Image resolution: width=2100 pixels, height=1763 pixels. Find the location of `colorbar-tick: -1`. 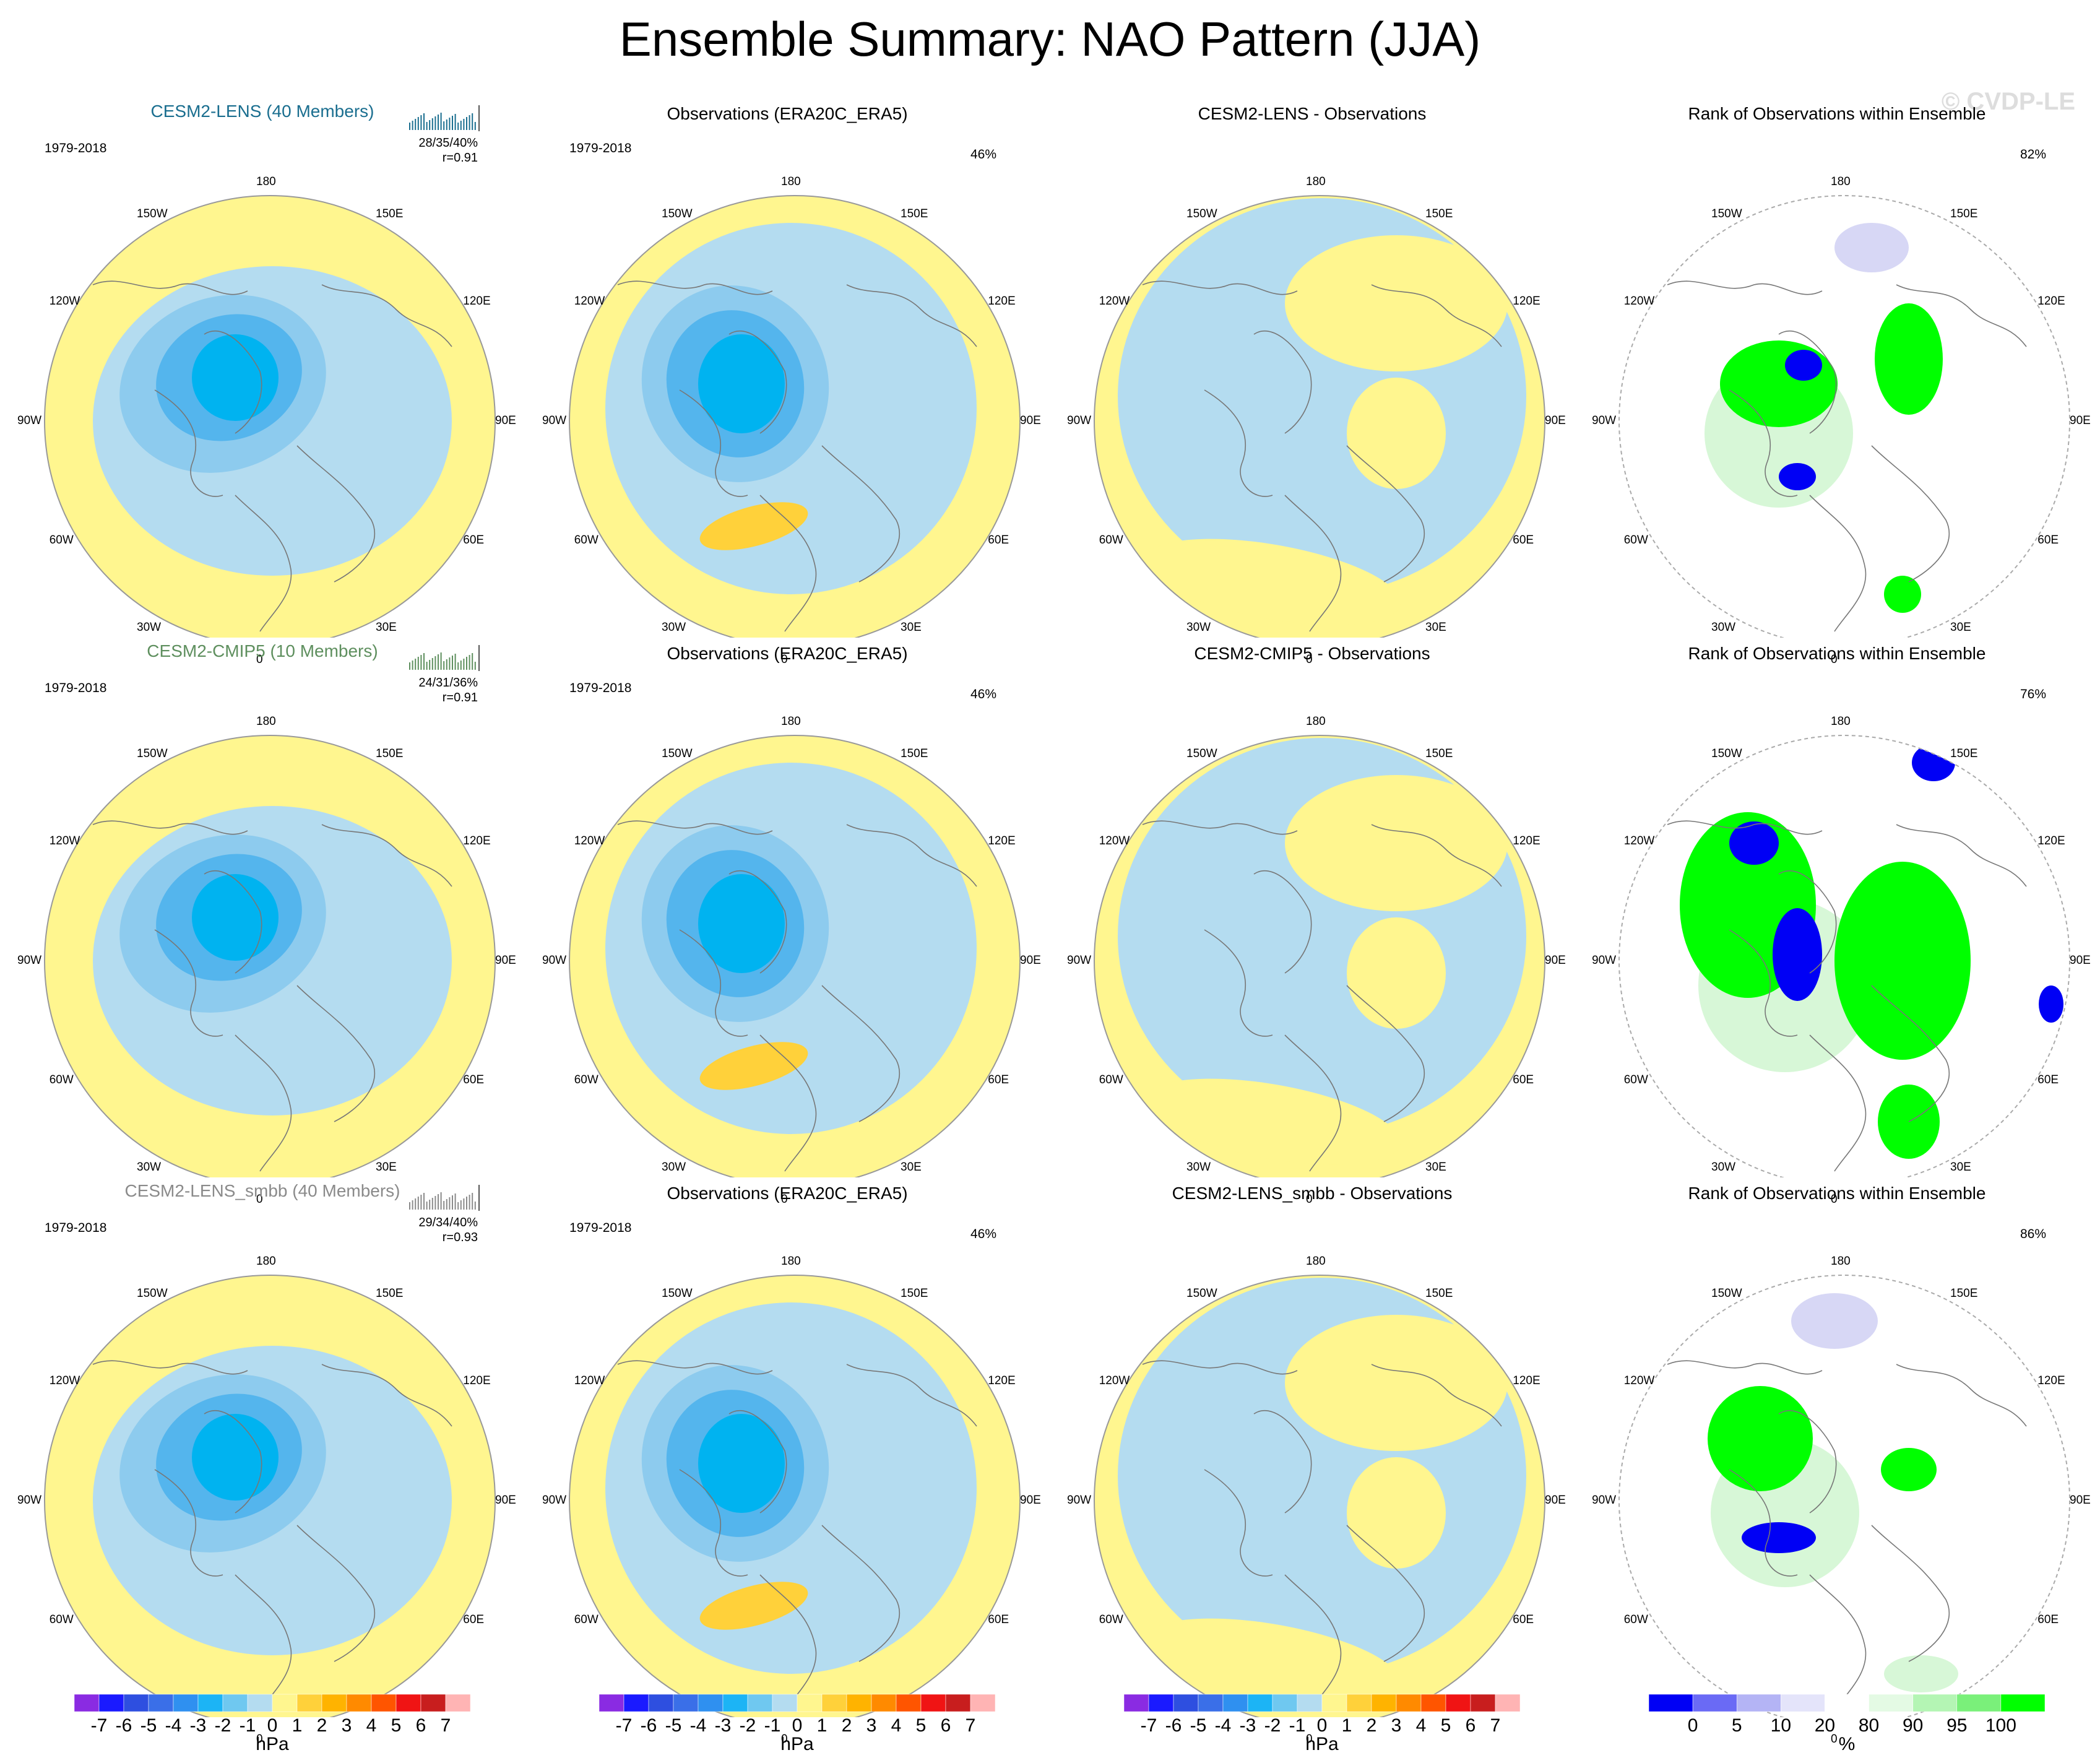

colorbar-tick: -1 is located at coordinates (247, 1725).